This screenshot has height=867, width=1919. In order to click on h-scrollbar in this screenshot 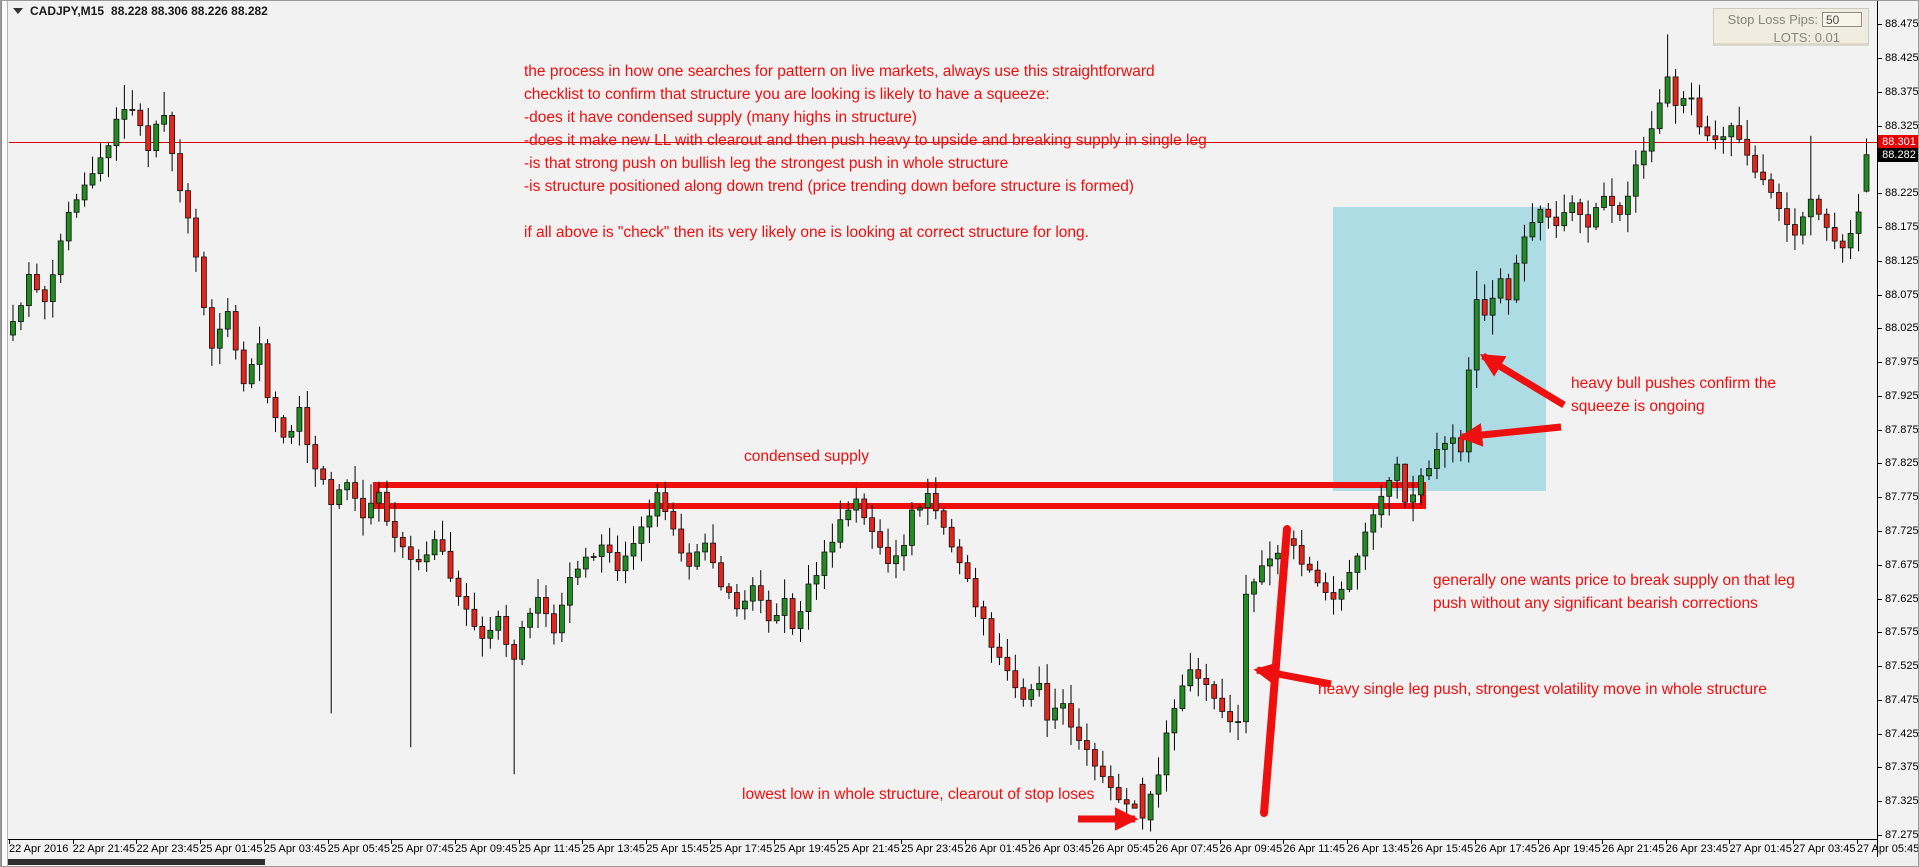, I will do `click(959, 861)`.